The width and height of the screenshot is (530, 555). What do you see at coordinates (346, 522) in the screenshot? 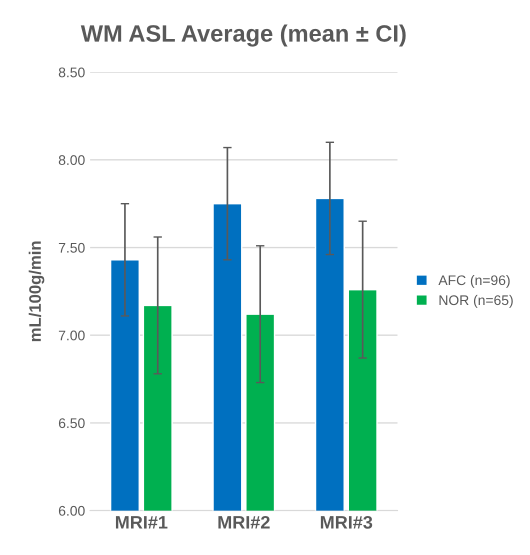
I see `x-tick-label: MRI#3` at bounding box center [346, 522].